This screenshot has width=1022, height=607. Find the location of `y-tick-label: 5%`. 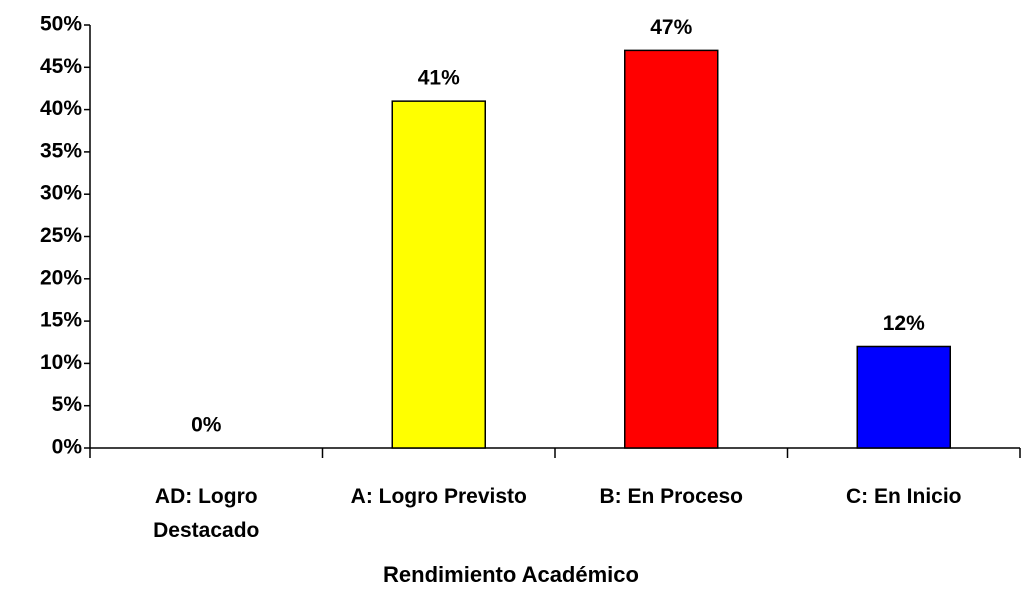

y-tick-label: 5% is located at coordinates (67, 404).